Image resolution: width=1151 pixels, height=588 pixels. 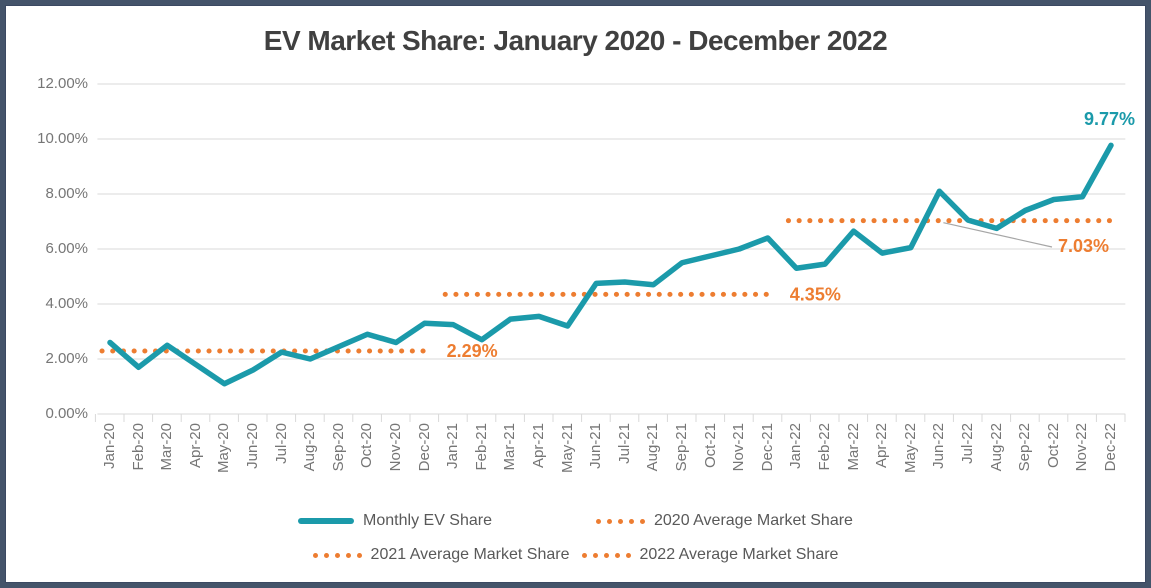 What do you see at coordinates (310, 447) in the screenshot?
I see `x-tick-label: Aug-20` at bounding box center [310, 447].